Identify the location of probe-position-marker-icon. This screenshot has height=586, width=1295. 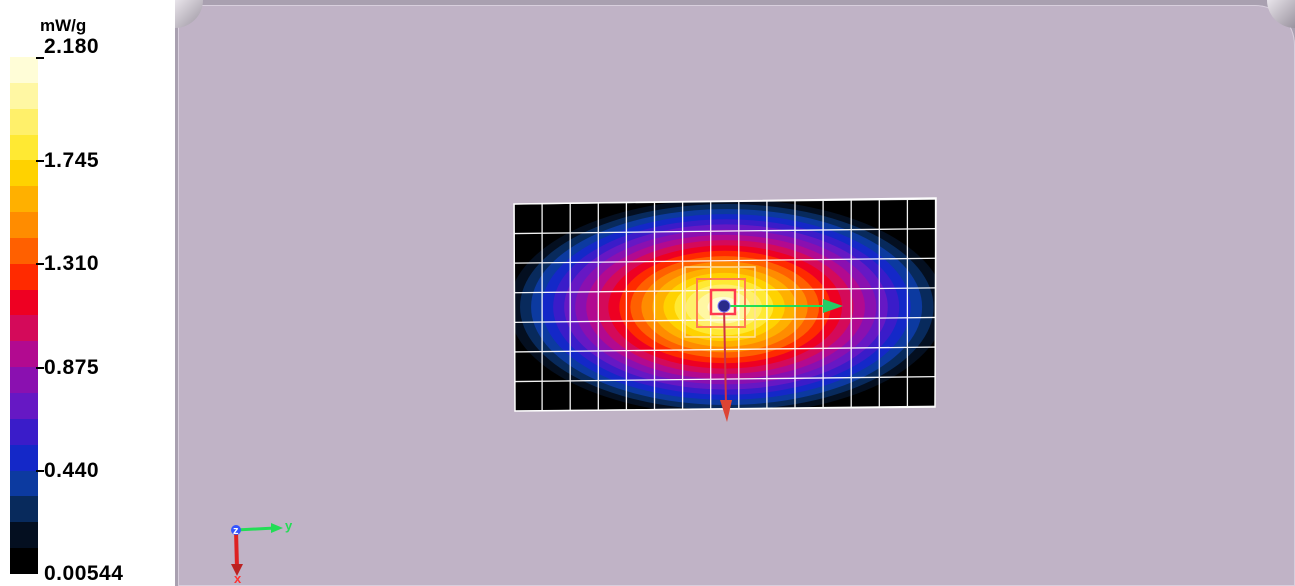
(780, 360).